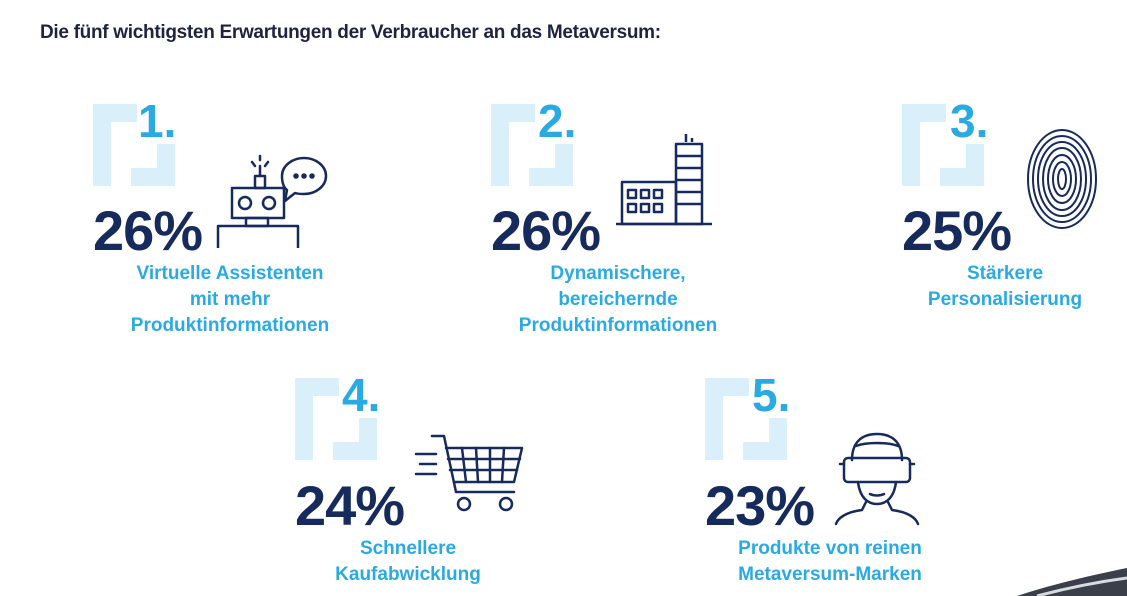 This screenshot has width=1127, height=596. What do you see at coordinates (830, 562) in the screenshot?
I see `expectation-label: Produkte von reinen Metaversum-Marken` at bounding box center [830, 562].